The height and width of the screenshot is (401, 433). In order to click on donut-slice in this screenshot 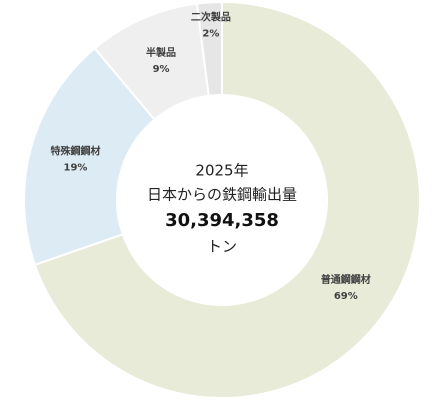, I will do `click(209, 48)`.